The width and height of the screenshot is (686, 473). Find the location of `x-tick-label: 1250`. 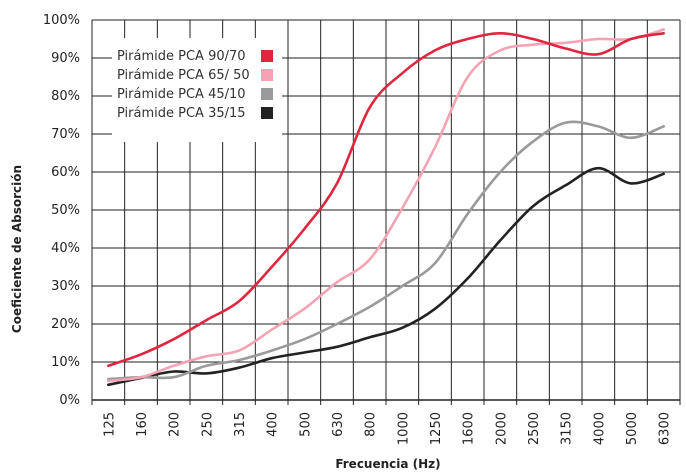

x-tick-label: 1250 is located at coordinates (436, 428).